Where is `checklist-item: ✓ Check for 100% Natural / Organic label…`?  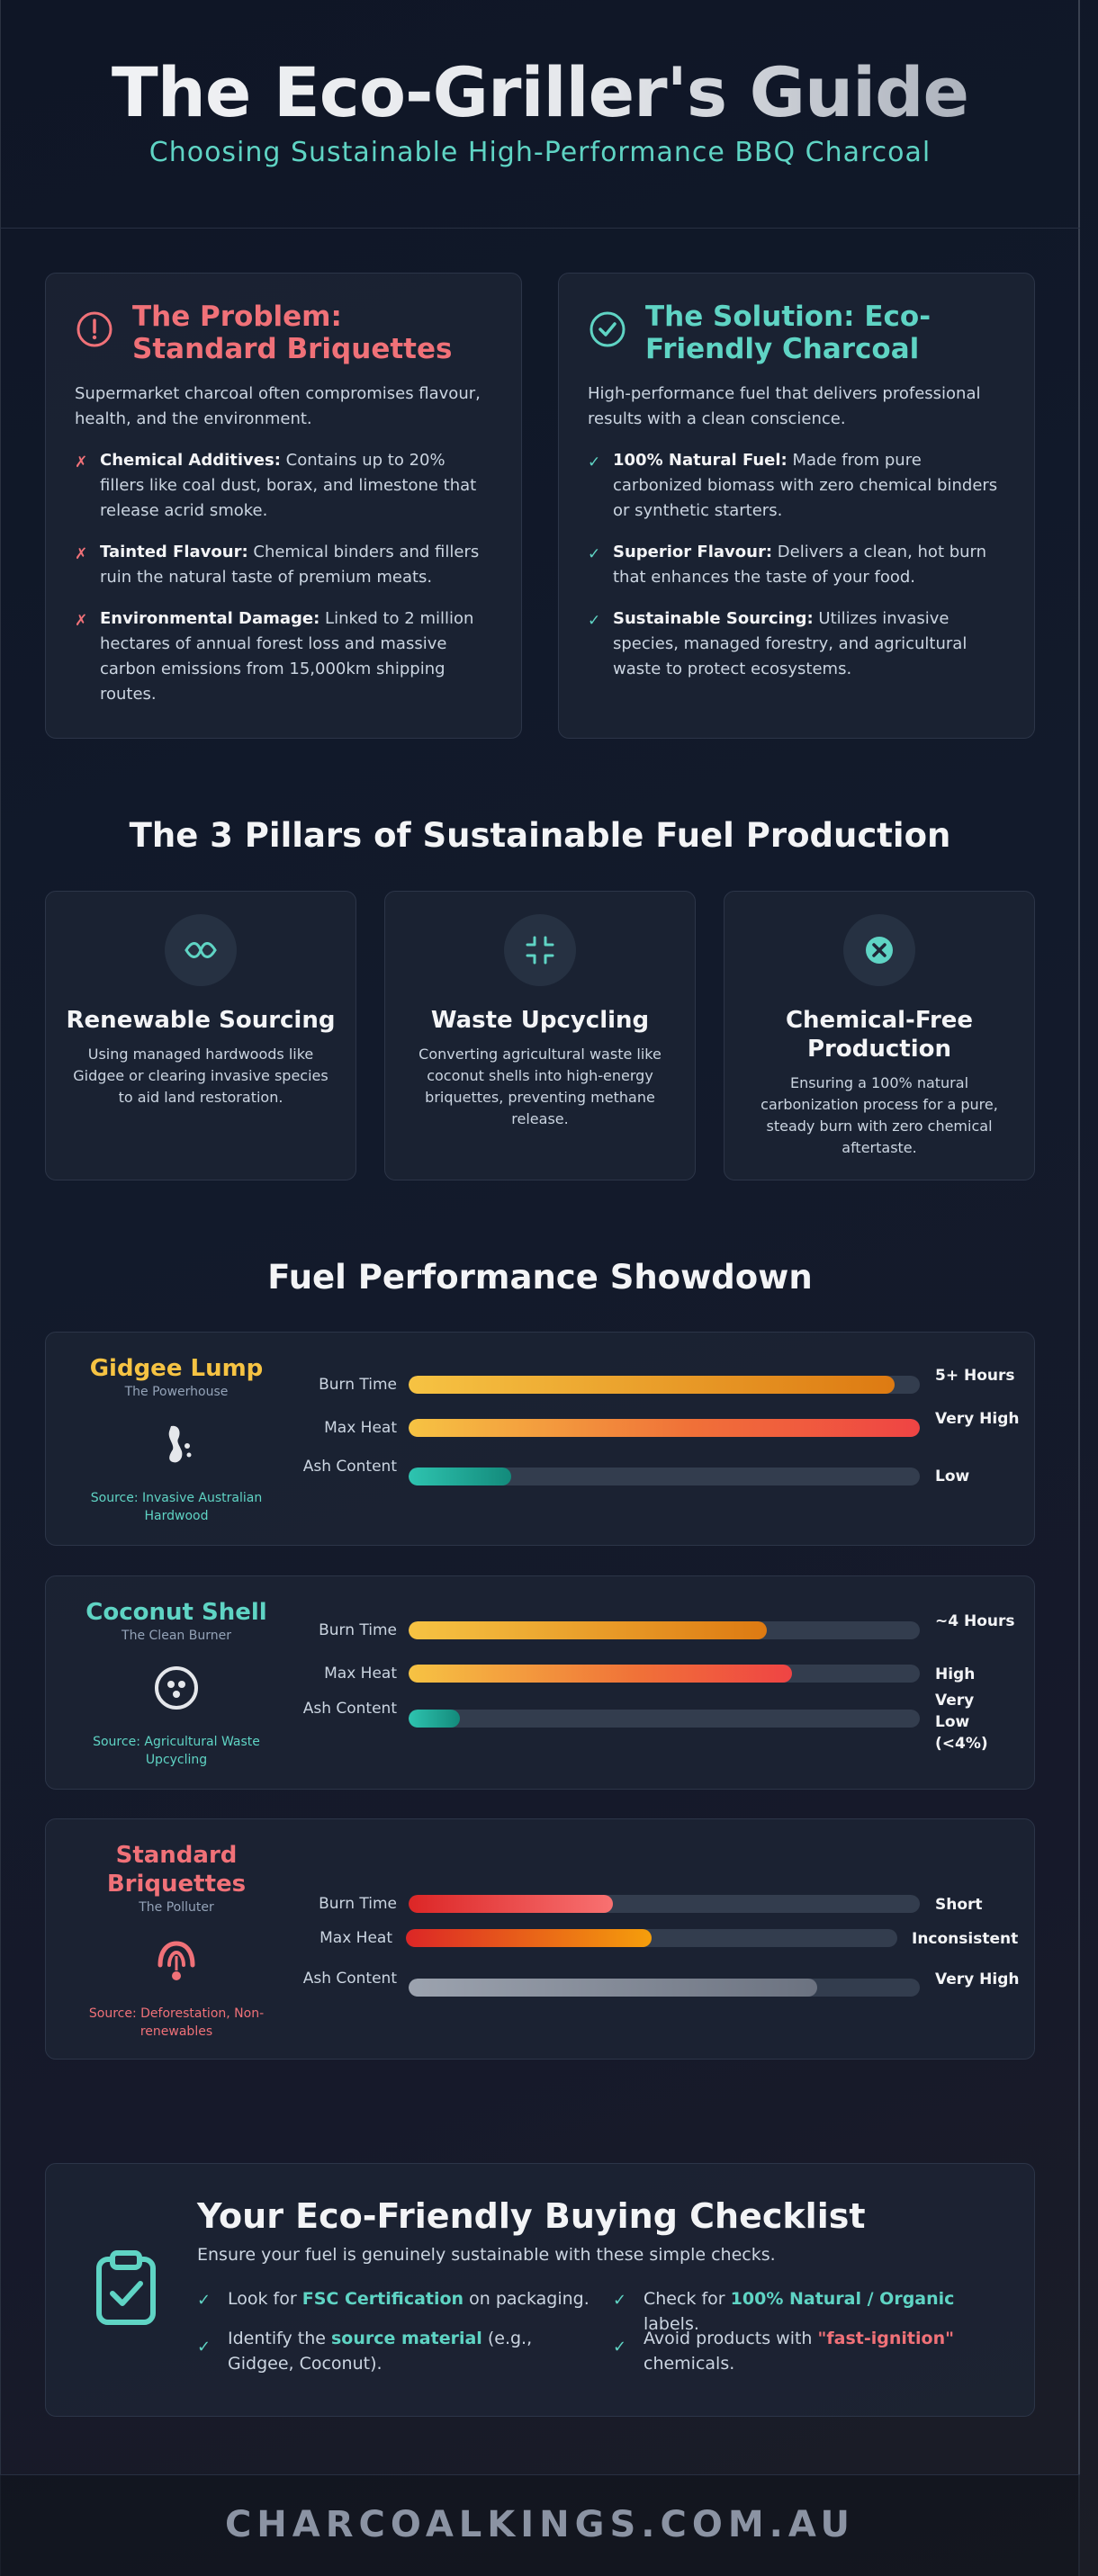 checklist-item: ✓ Check for 100% Natural / Organic label… is located at coordinates (811, 2312).